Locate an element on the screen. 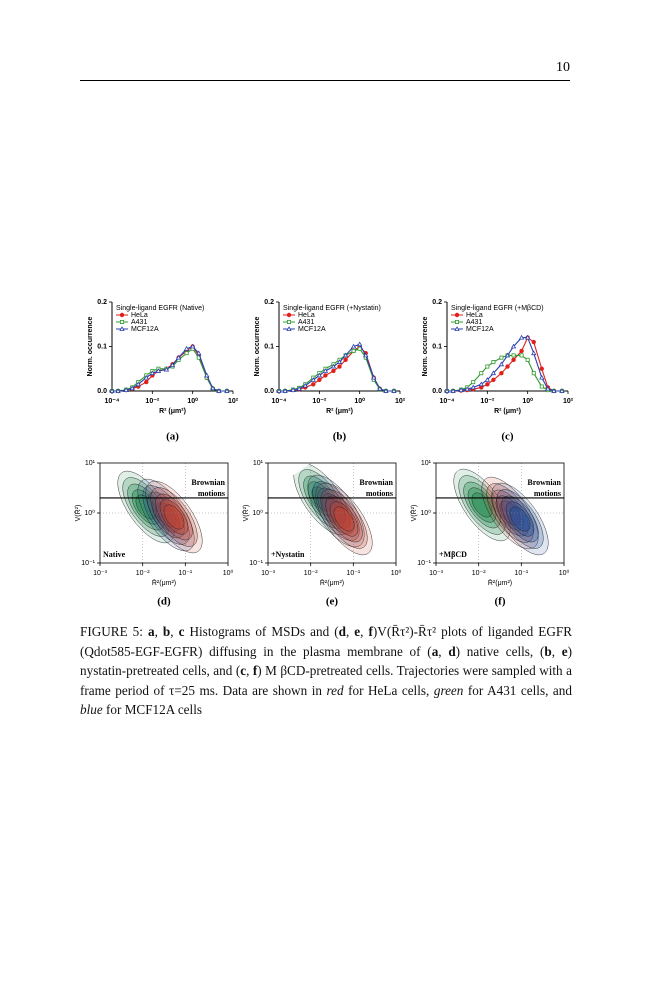 The image size is (650, 1000). caption-text: for MCF12A cells is located at coordinates (152, 709).